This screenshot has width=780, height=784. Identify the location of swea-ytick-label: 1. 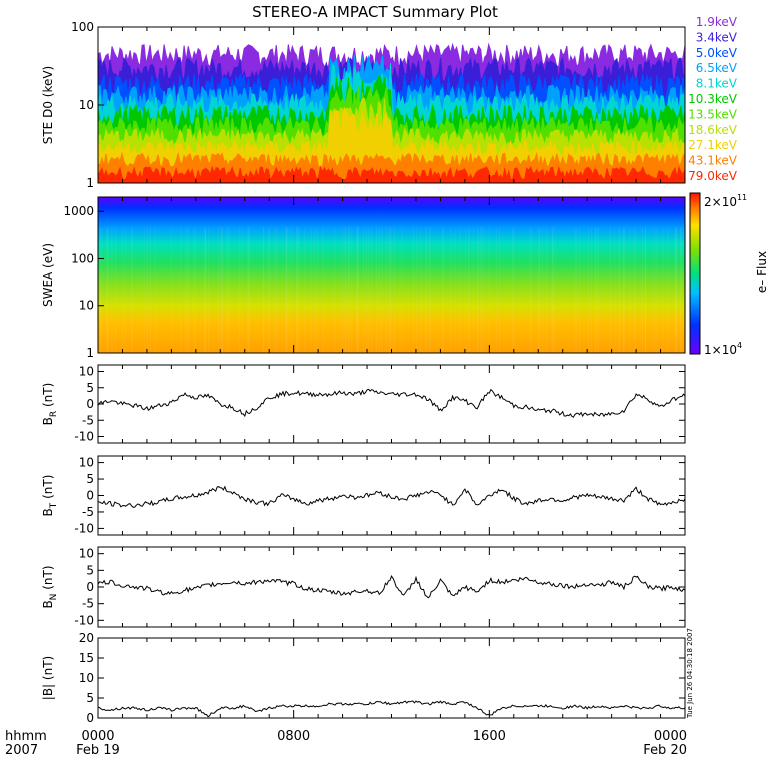
(90, 353).